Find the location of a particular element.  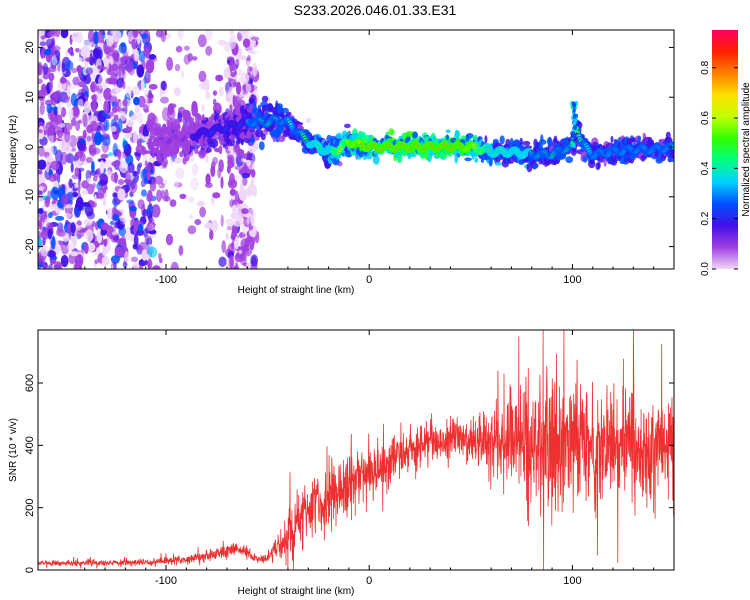

colorbar-tick-label: 0.4 is located at coordinates (705, 168).